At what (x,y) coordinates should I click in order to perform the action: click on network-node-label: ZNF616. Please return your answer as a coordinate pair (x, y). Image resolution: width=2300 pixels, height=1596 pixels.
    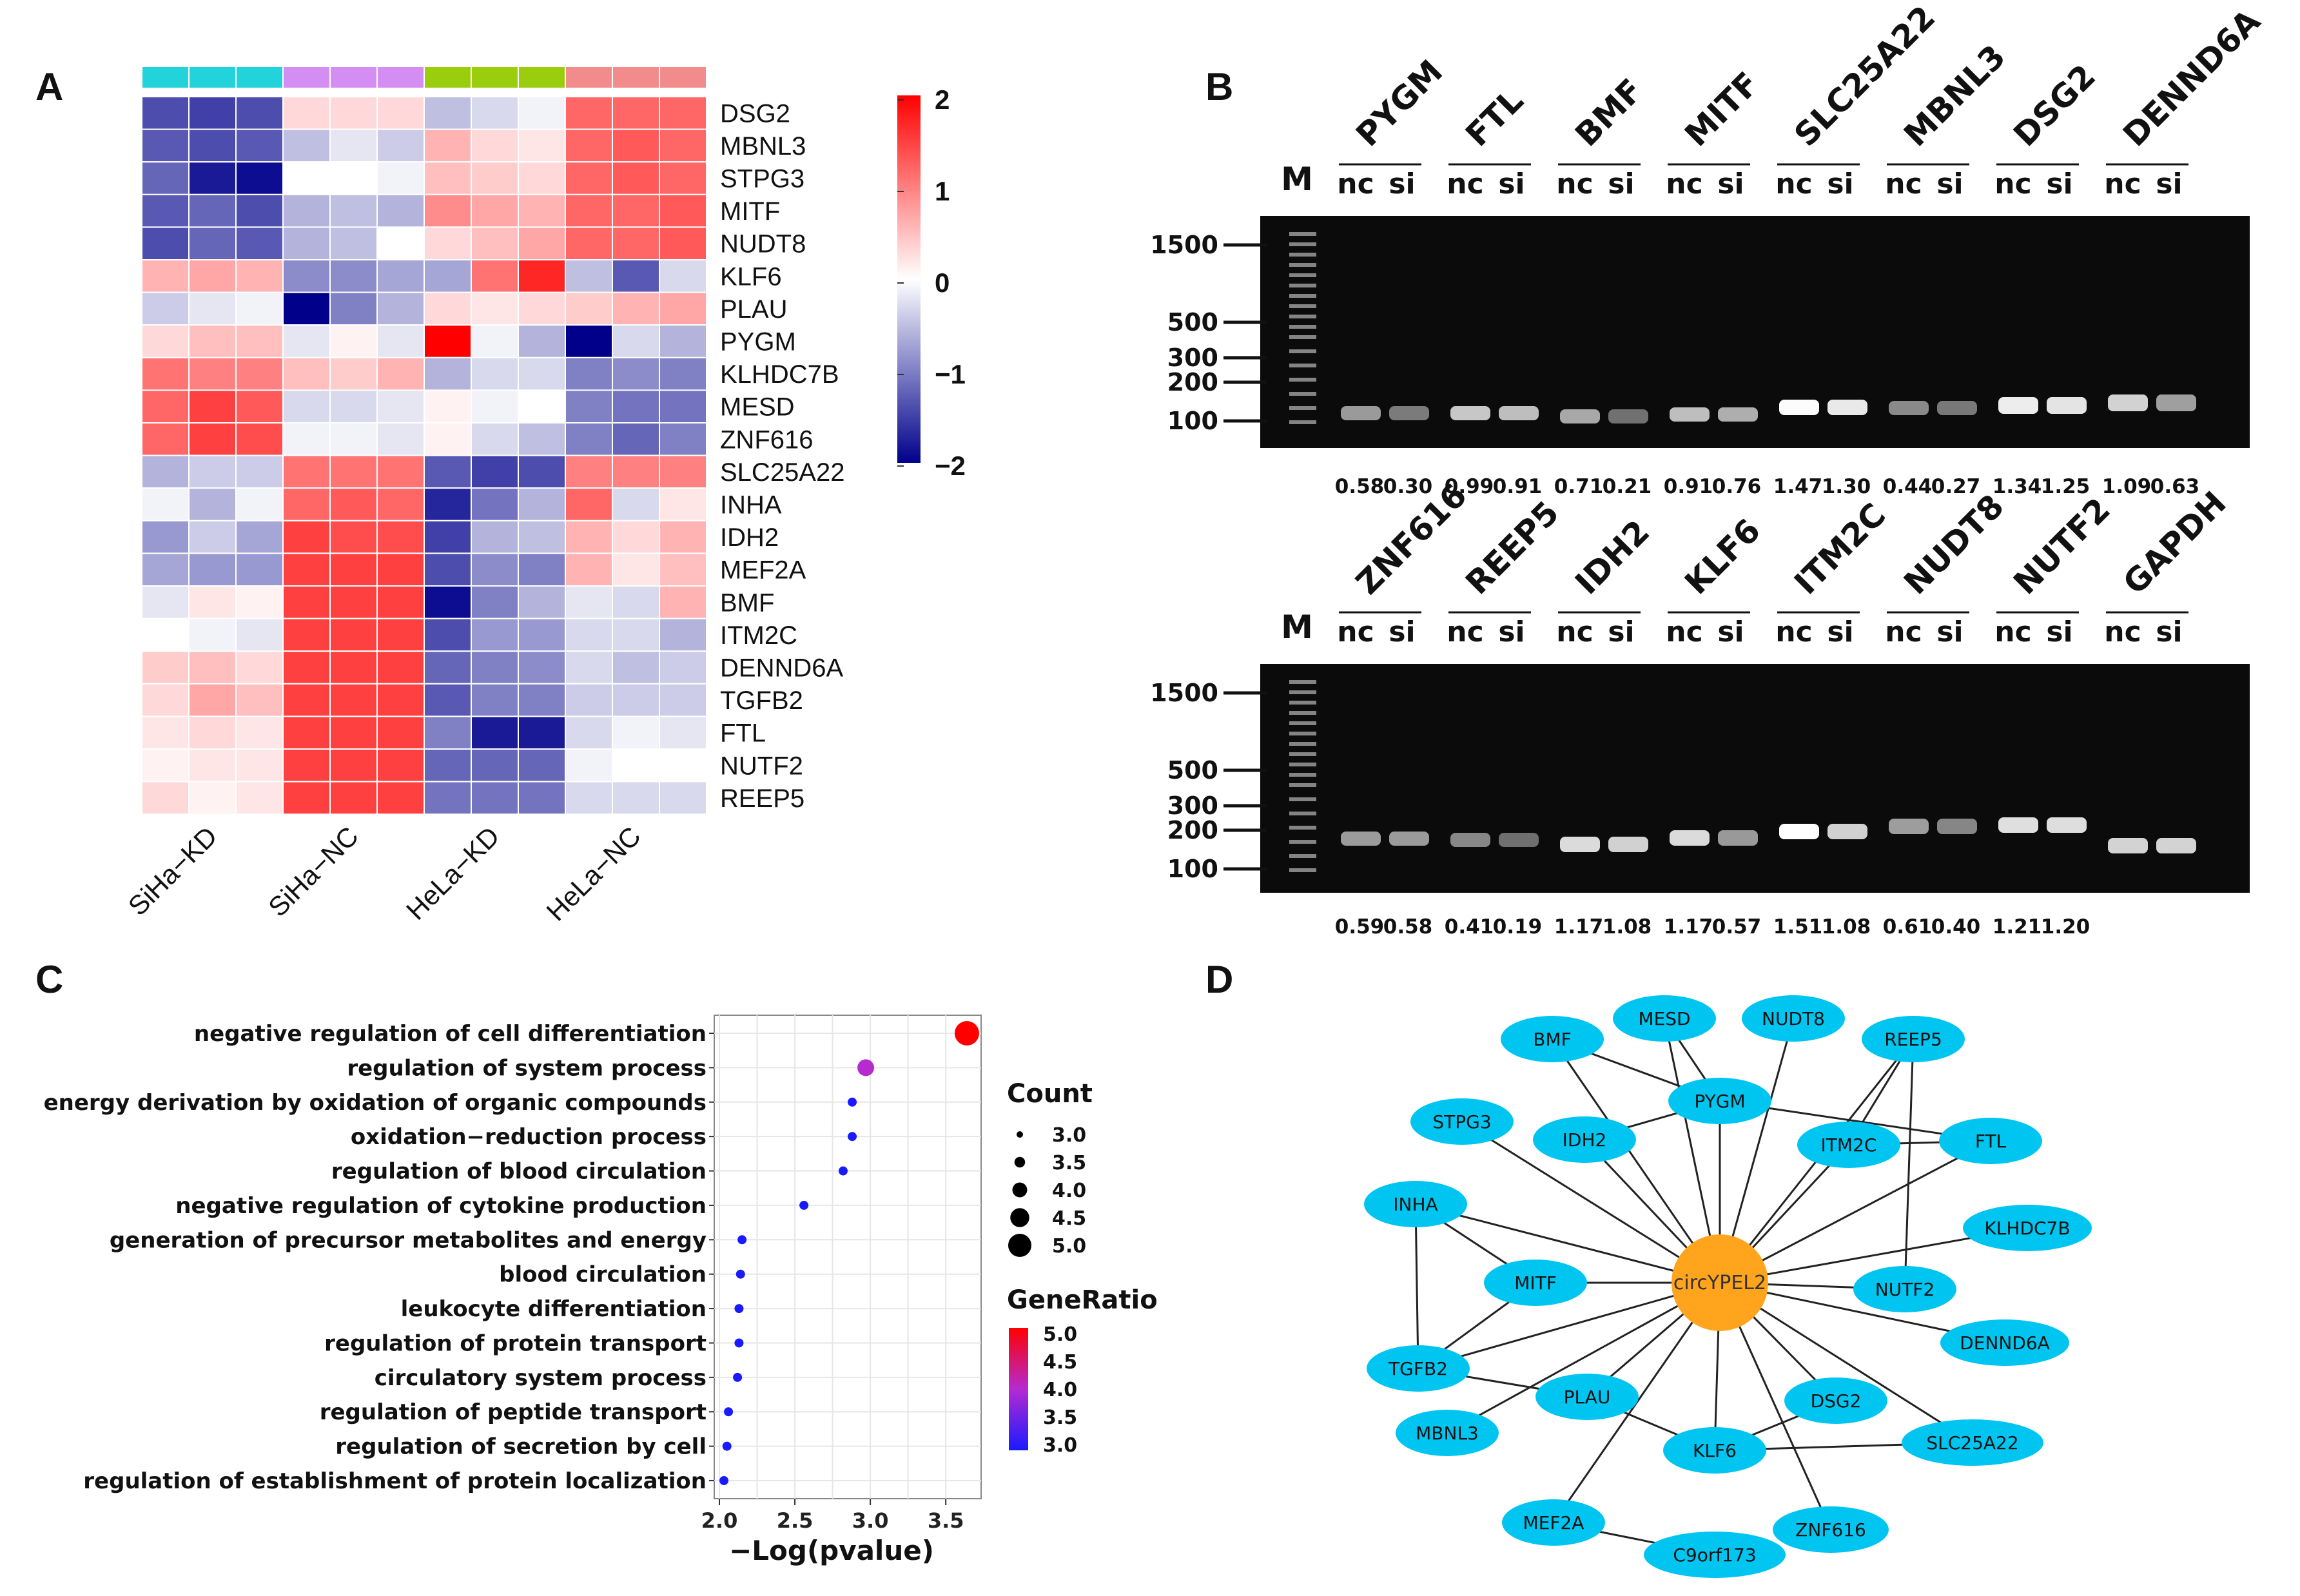
    Looking at the image, I should click on (1831, 1530).